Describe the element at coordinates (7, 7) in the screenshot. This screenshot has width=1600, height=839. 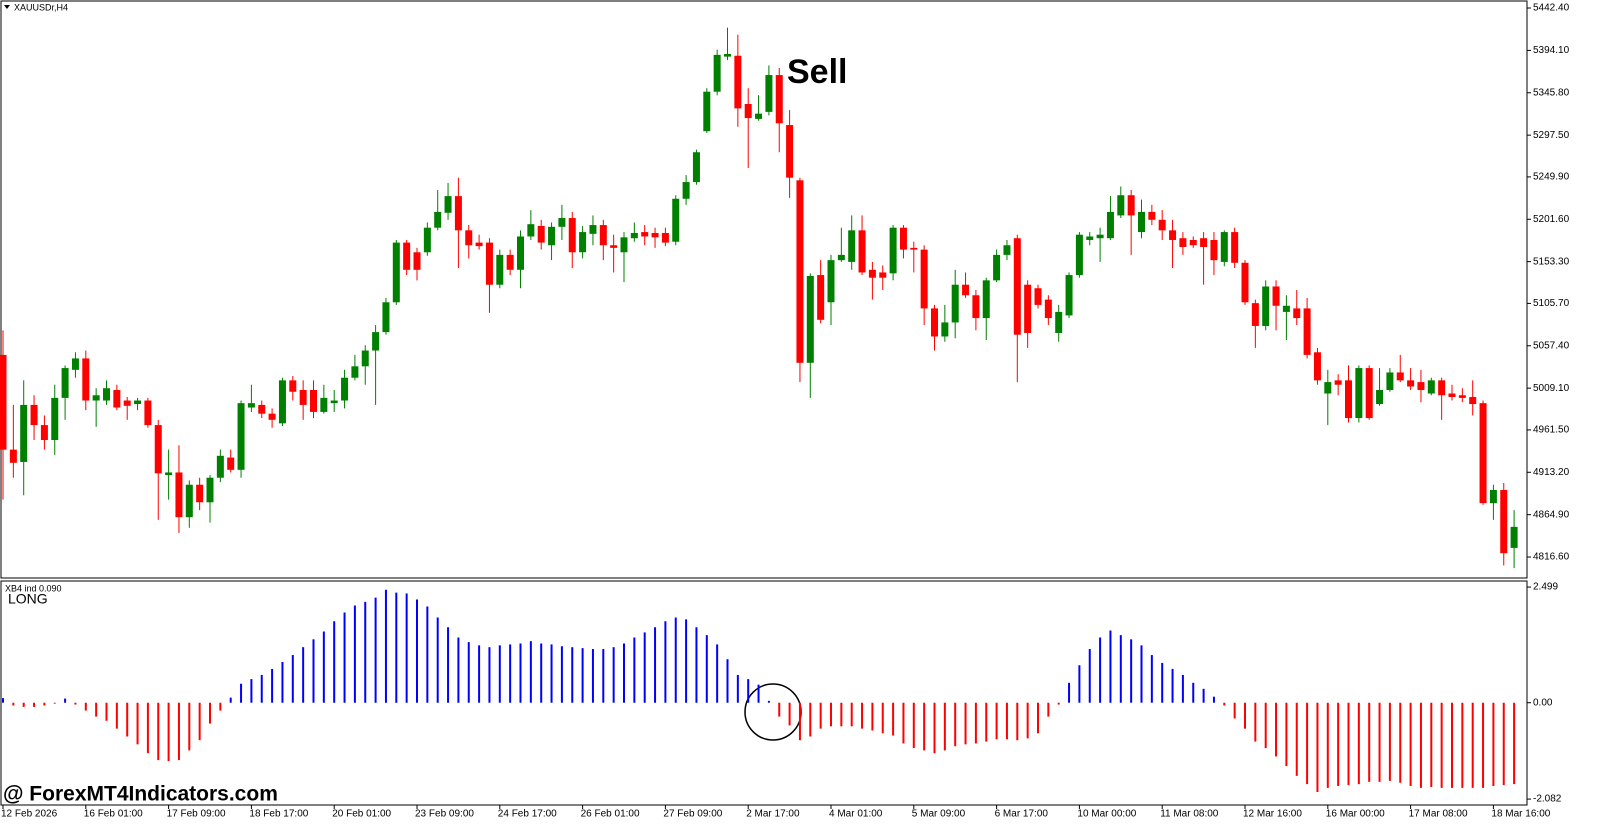
I see `menu-triangle` at that location.